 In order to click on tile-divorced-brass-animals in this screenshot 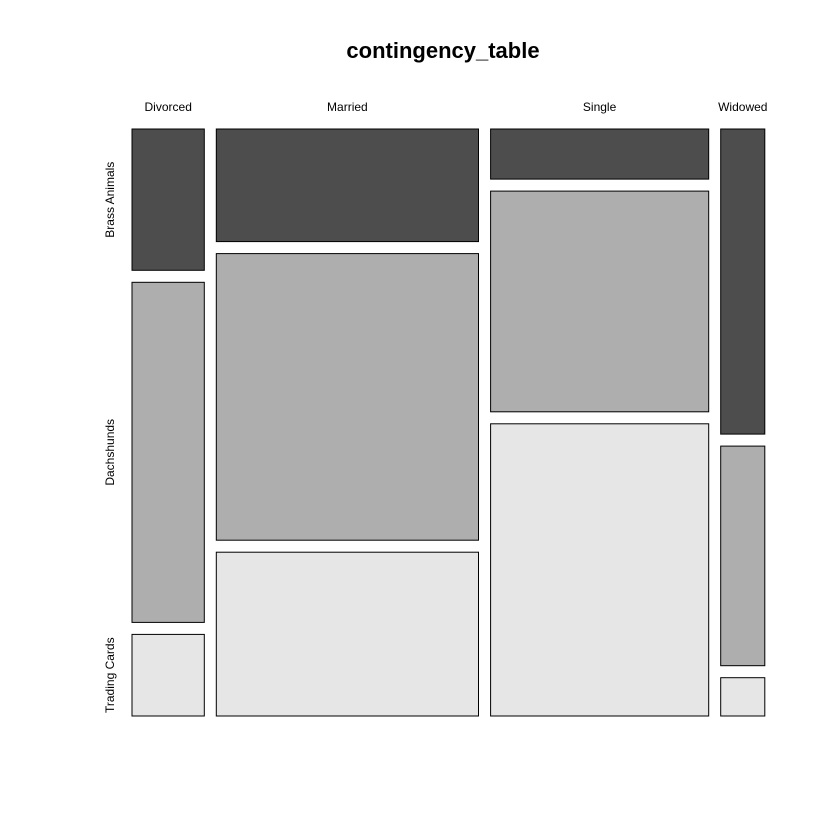, I will do `click(168, 199)`.